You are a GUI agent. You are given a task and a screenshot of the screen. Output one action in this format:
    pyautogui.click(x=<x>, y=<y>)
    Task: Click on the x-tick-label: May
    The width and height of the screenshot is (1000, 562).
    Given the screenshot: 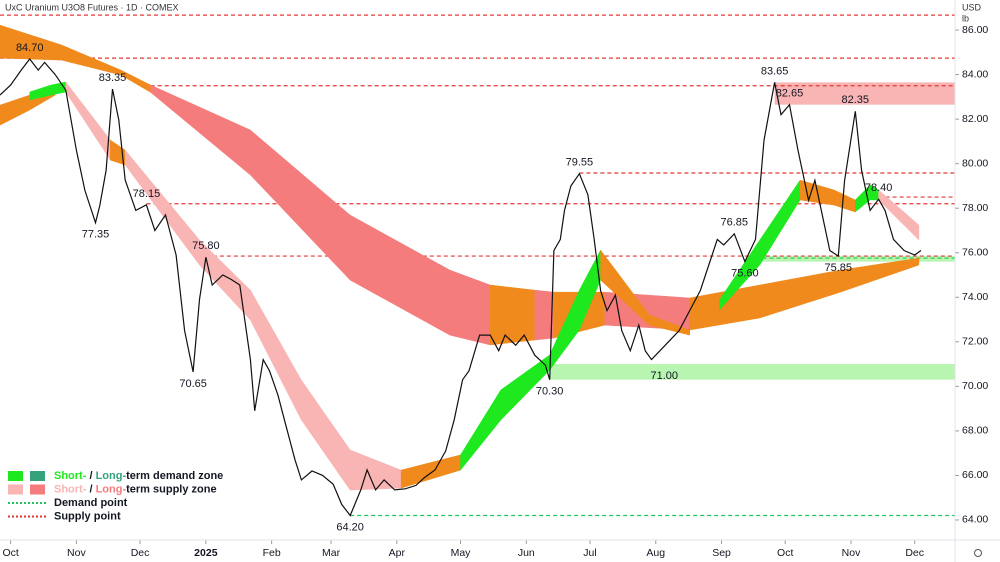 What is the action you would take?
    pyautogui.click(x=461, y=553)
    